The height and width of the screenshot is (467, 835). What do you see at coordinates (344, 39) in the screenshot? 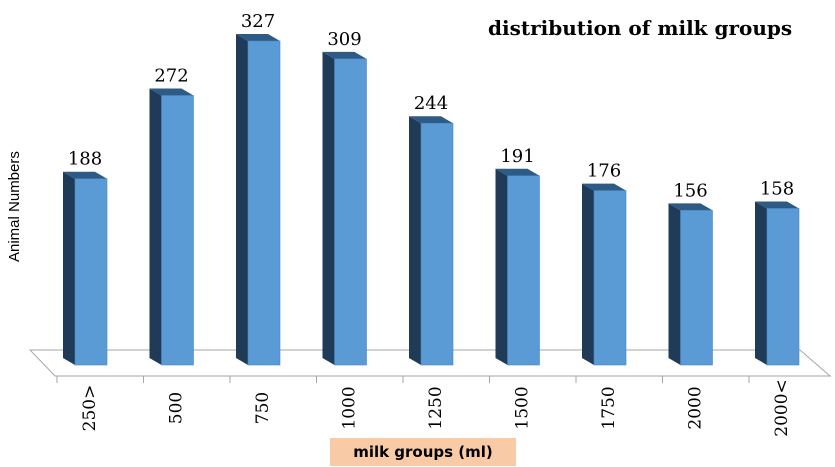
I see `data-label-3: 309` at bounding box center [344, 39].